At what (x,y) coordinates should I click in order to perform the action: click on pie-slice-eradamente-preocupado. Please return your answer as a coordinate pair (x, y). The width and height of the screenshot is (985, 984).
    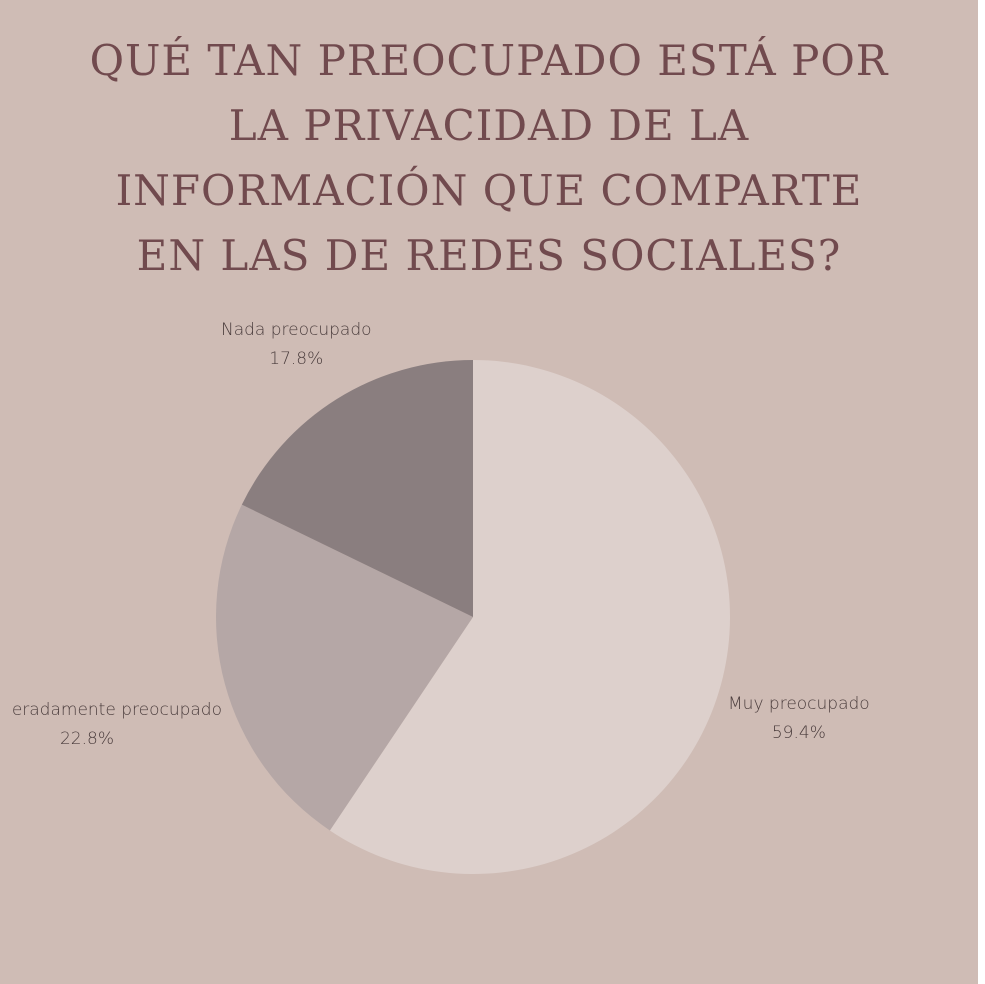
    Looking at the image, I should click on (345, 667).